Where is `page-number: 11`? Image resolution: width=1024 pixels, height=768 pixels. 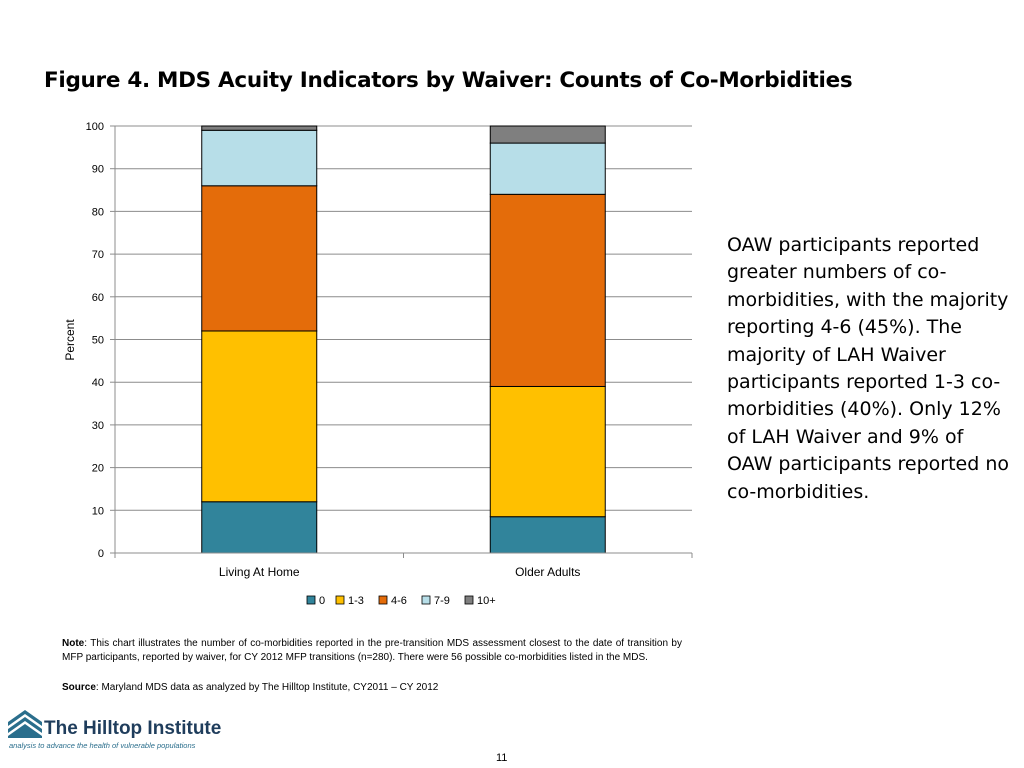 page-number: 11 is located at coordinates (502, 758).